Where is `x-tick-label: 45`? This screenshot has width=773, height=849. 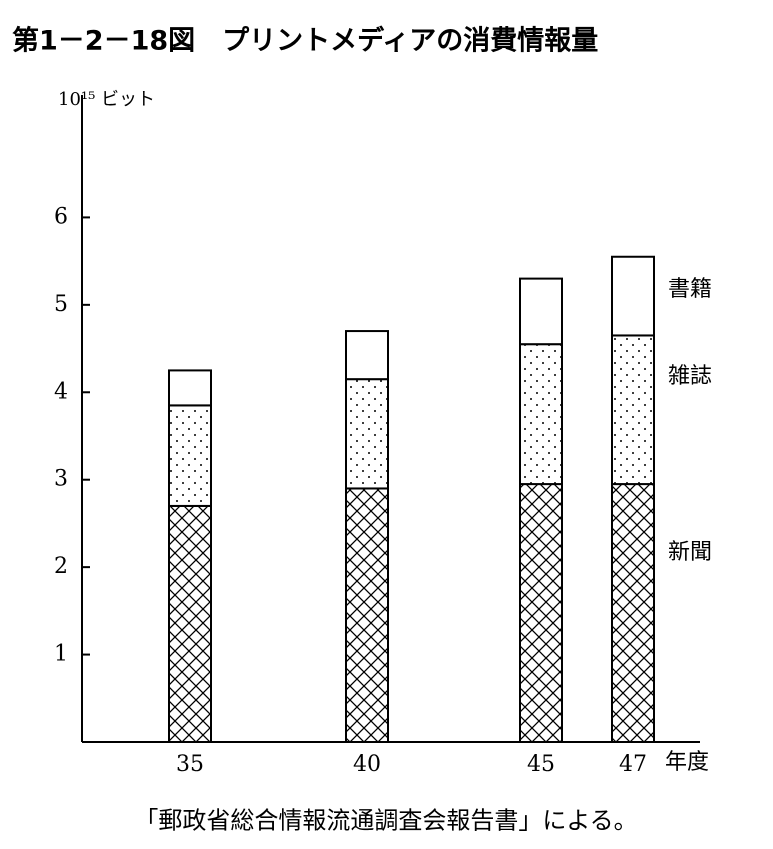
x-tick-label: 45 is located at coordinates (541, 764).